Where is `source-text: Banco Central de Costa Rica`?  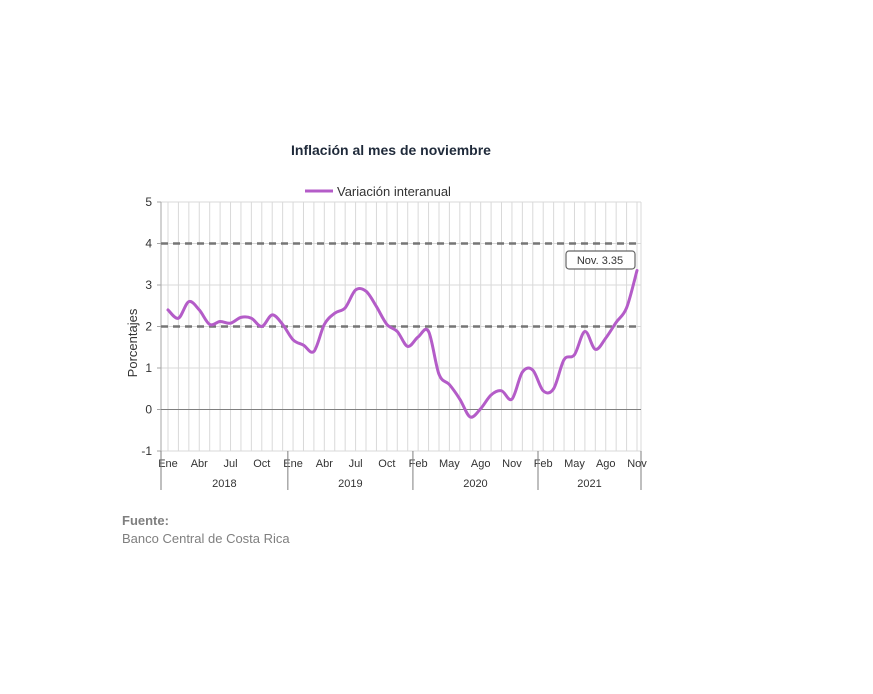 source-text: Banco Central de Costa Rica is located at coordinates (206, 538).